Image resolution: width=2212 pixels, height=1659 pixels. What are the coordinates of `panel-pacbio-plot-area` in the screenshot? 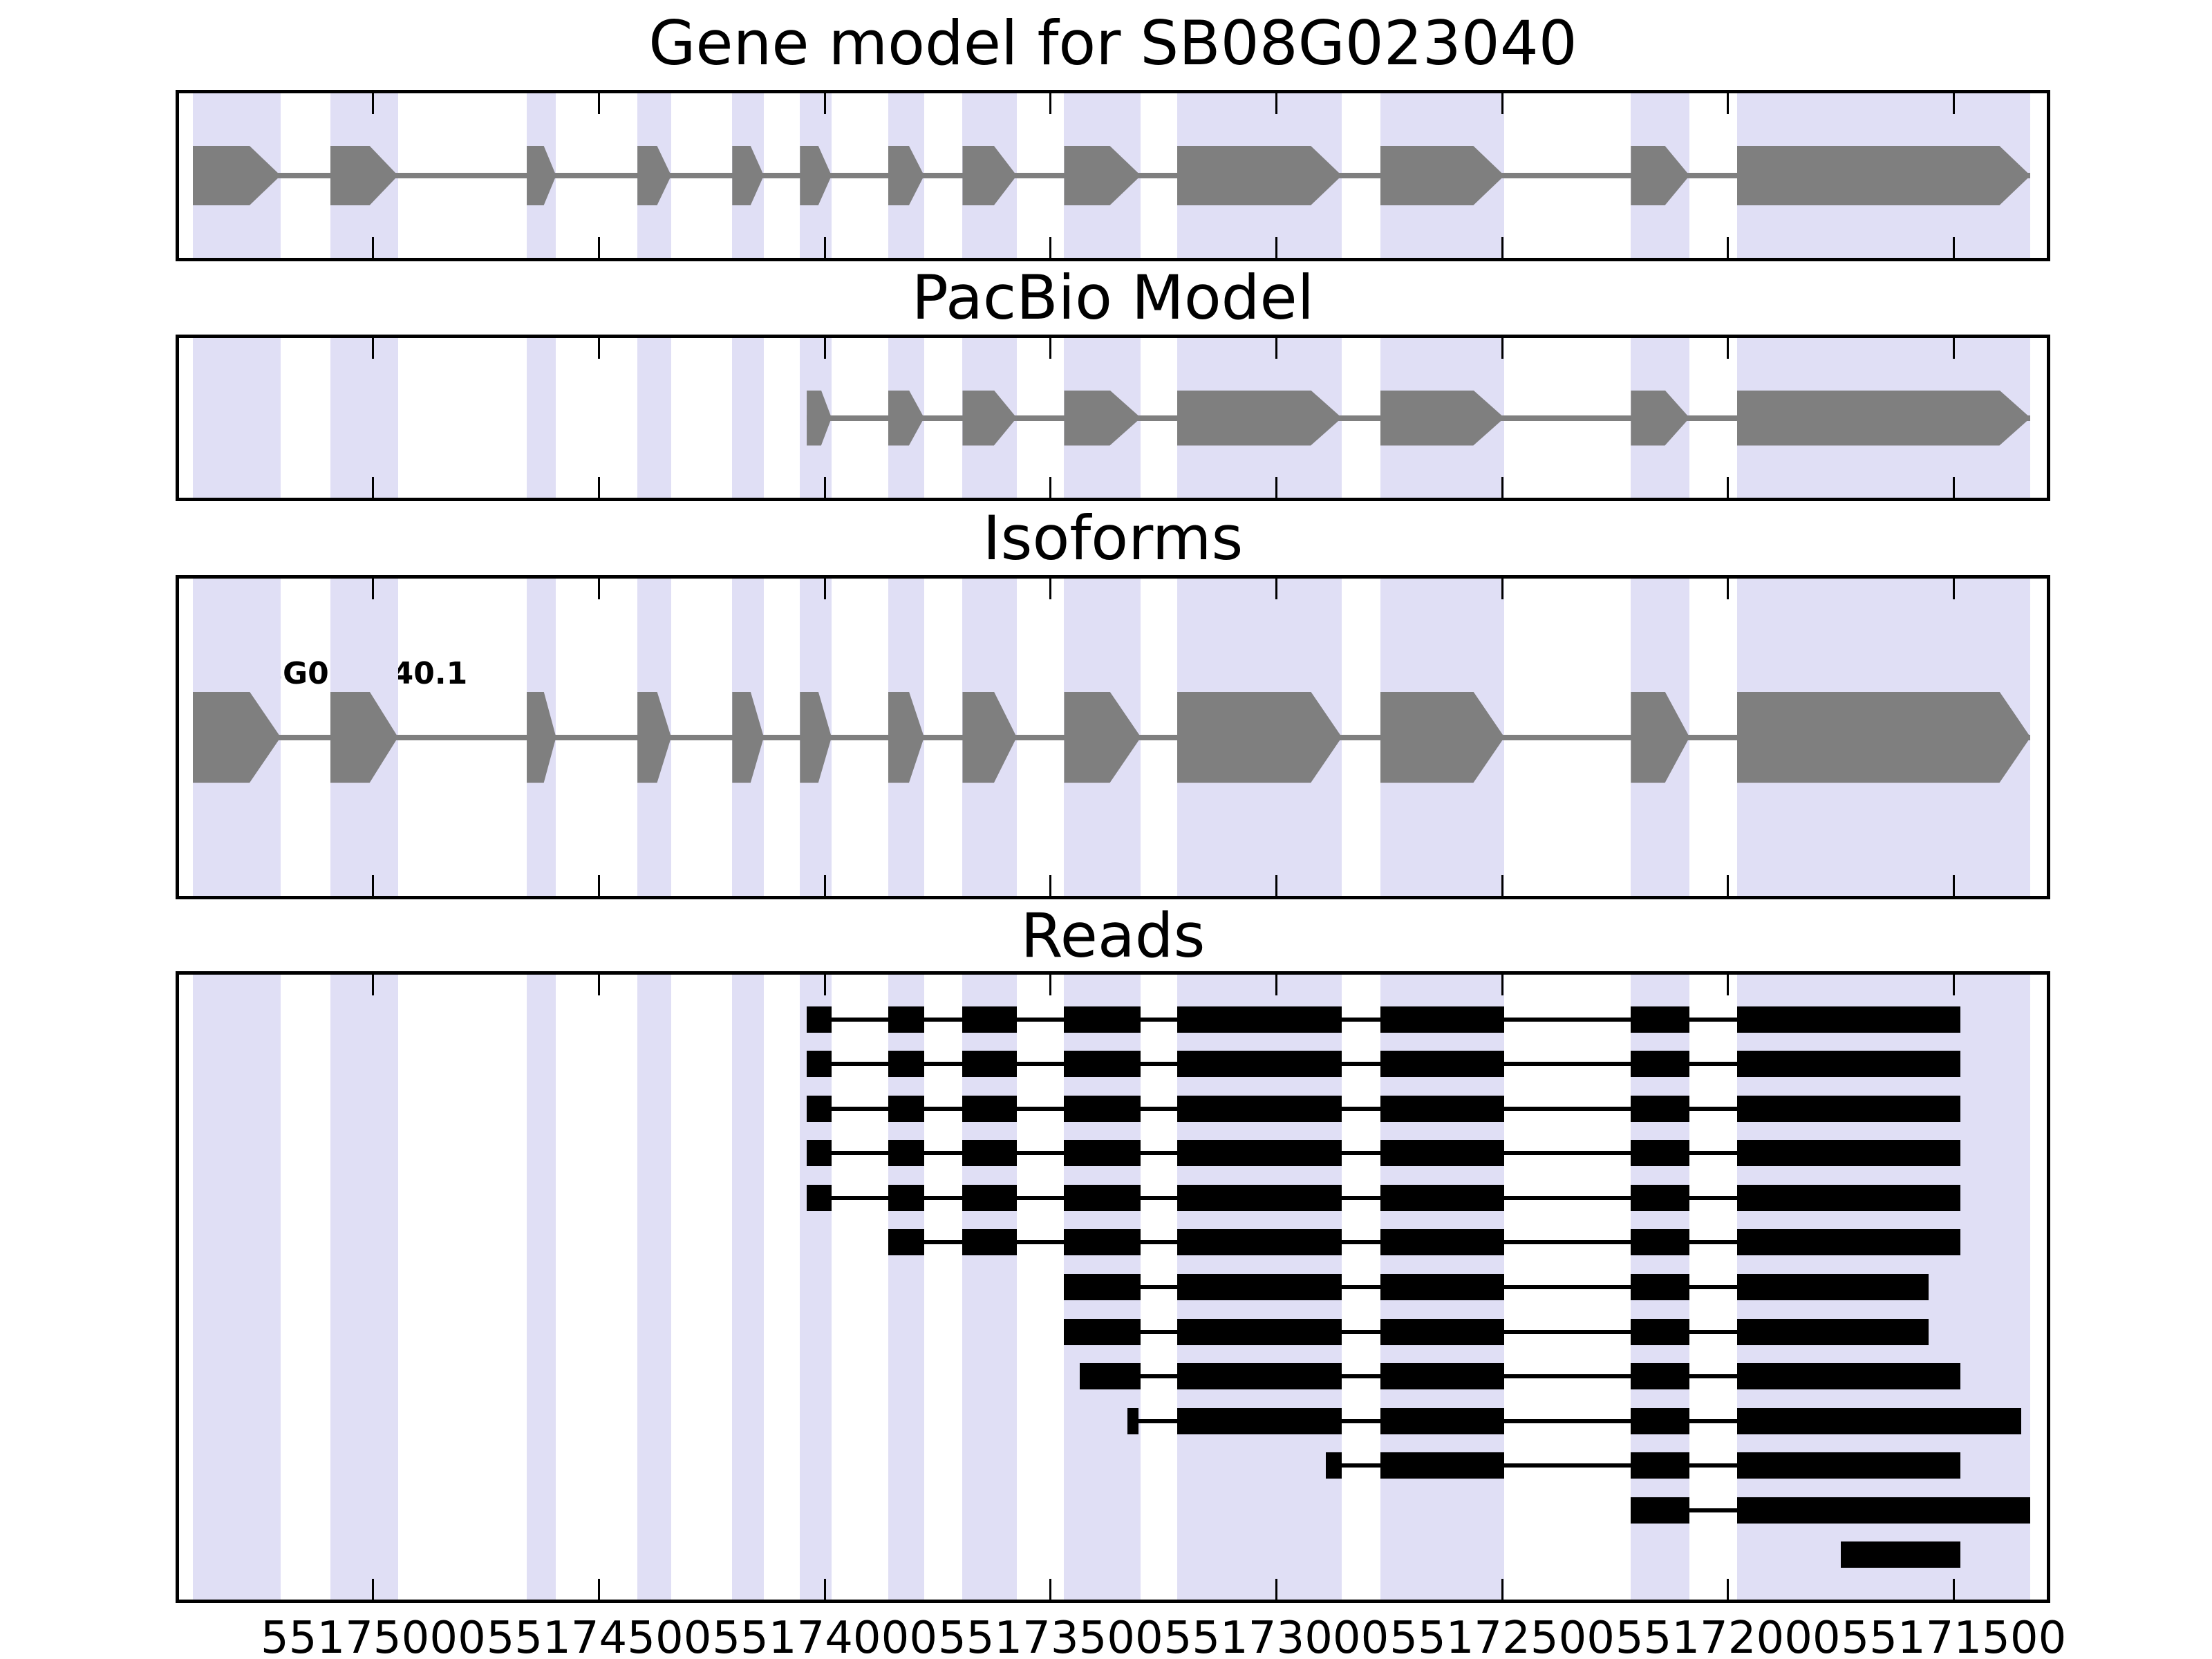 It's located at (1113, 418).